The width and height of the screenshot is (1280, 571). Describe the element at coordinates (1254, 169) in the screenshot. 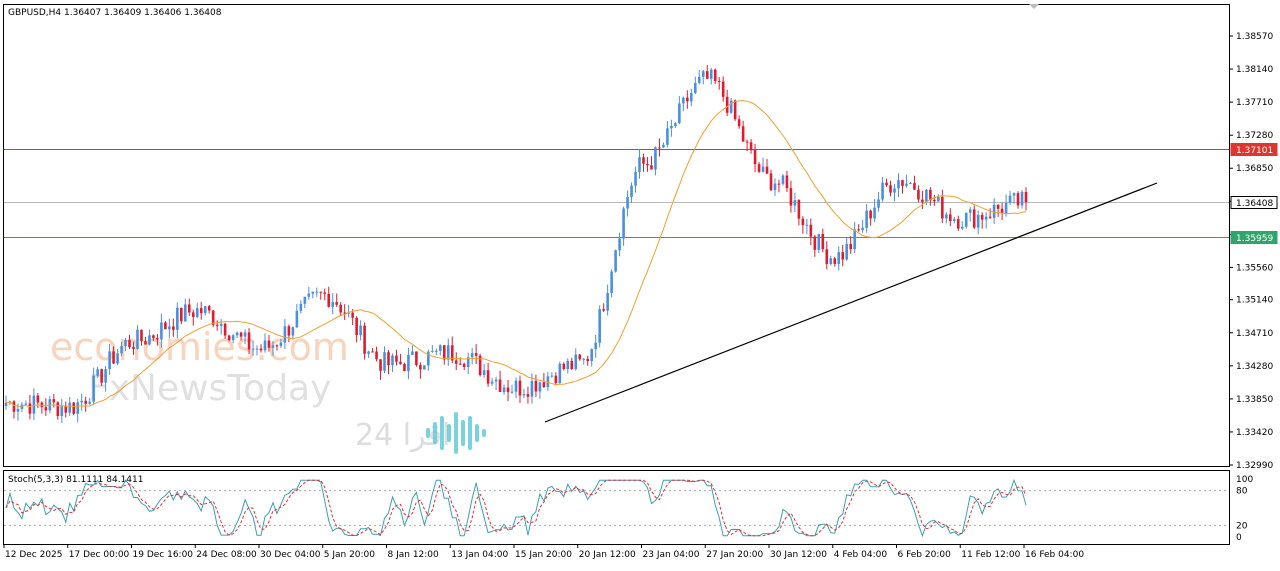

I see `y-tick-label: 1.36850` at that location.